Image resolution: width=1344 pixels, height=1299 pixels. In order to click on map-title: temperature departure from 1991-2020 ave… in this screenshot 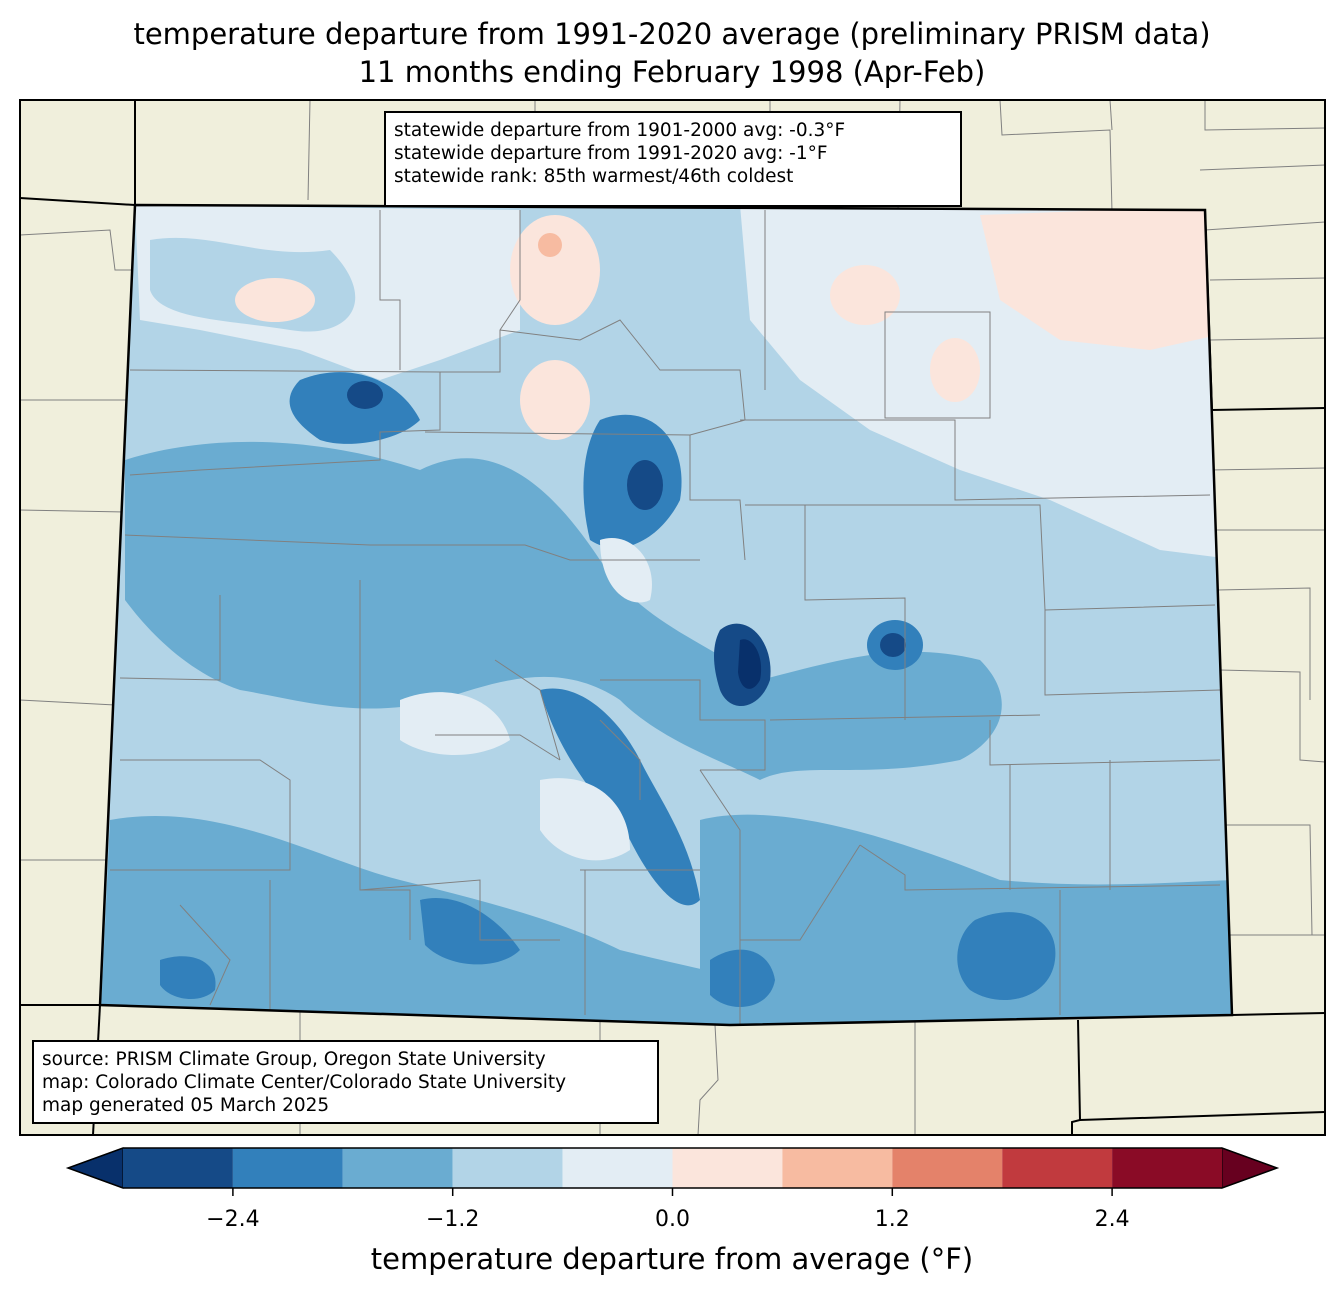, I will do `click(672, 34)`.